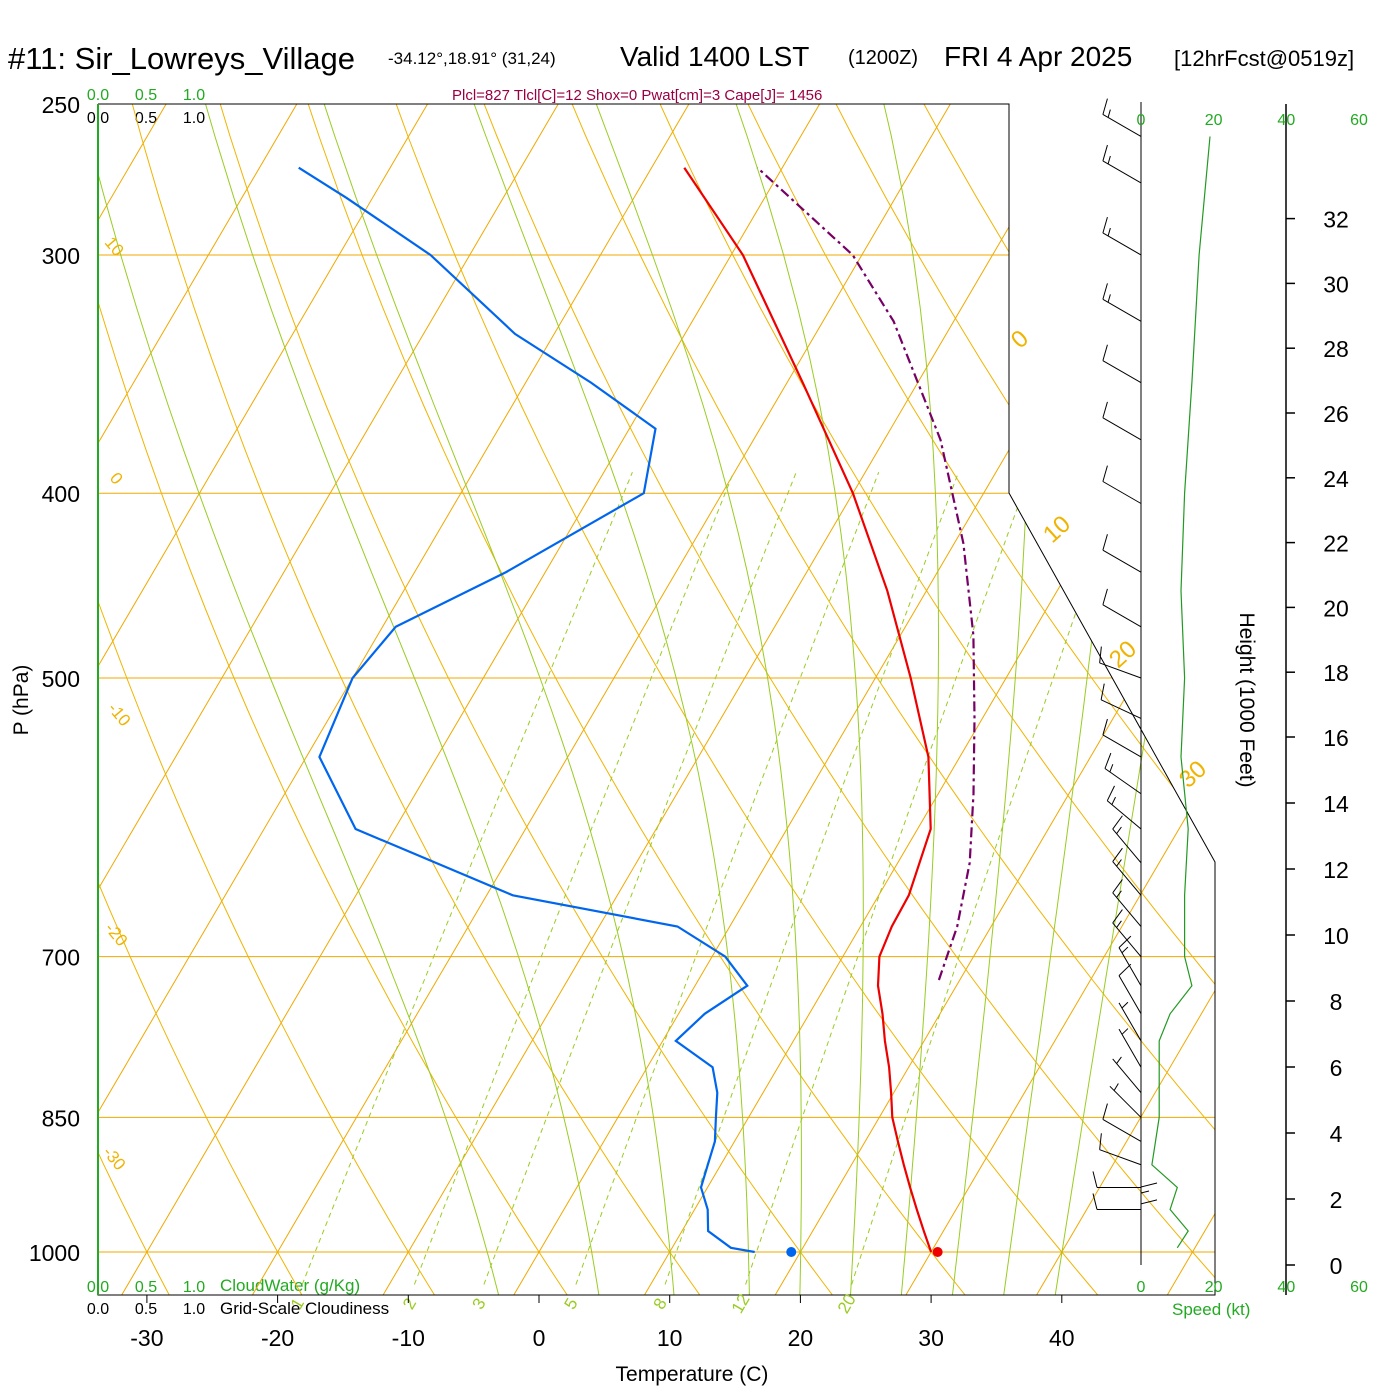 This screenshot has width=1400, height=1400. I want to click on height-tick-label: 30, so click(1336, 284).